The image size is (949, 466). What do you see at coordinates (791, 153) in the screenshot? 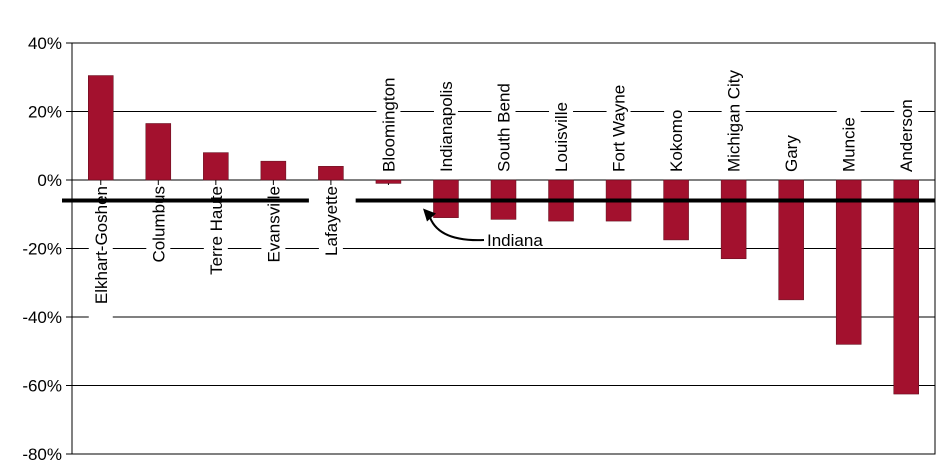
I see `category-label: Gary` at bounding box center [791, 153].